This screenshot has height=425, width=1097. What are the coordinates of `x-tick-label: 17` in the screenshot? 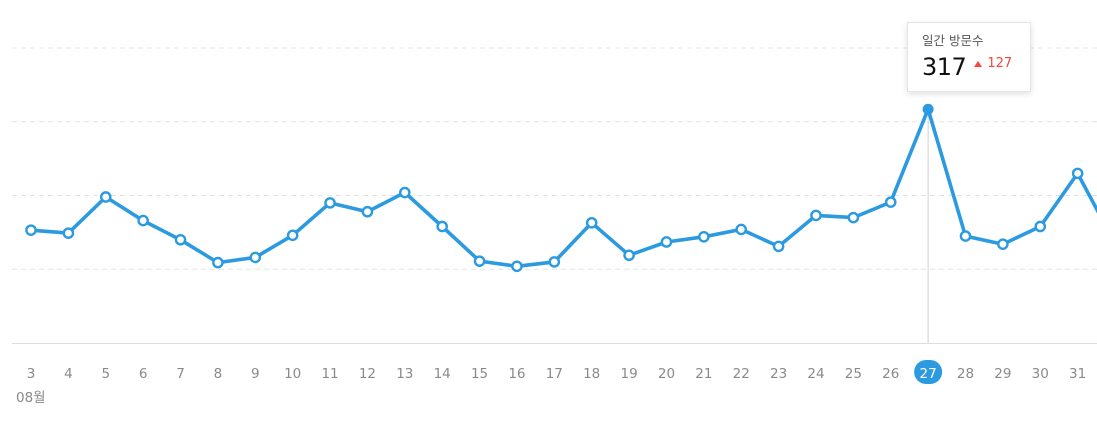 It's located at (554, 374).